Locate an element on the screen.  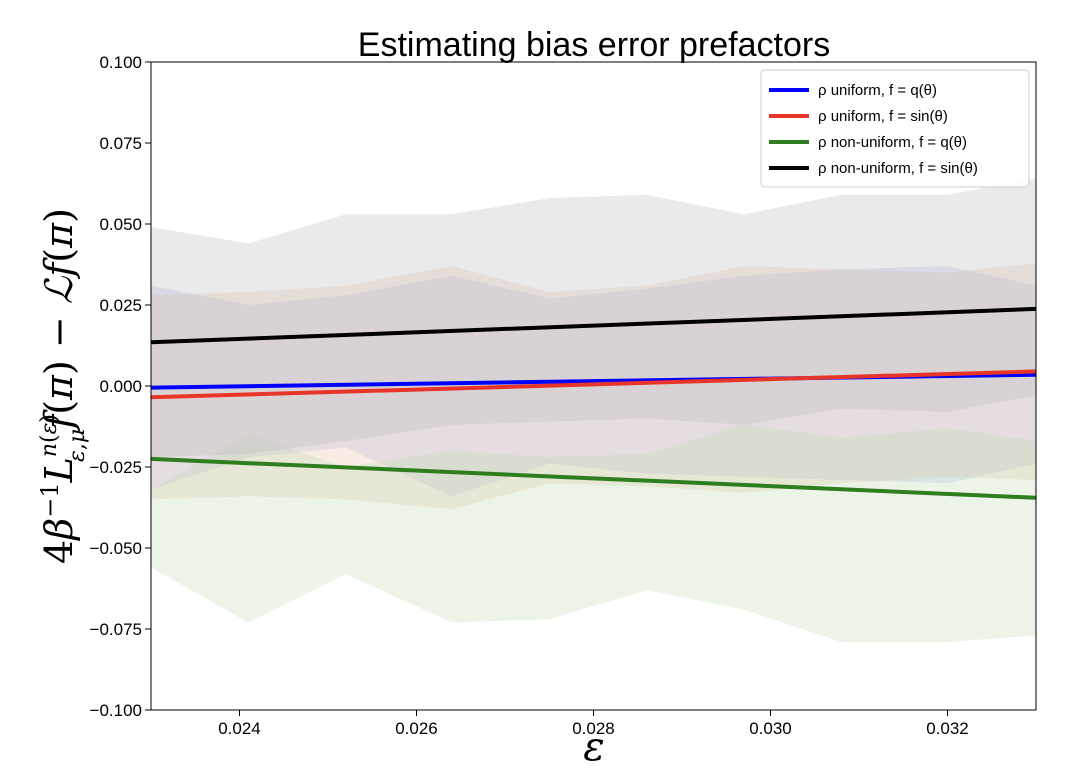
x-tick-label: 0.026 is located at coordinates (416, 728).